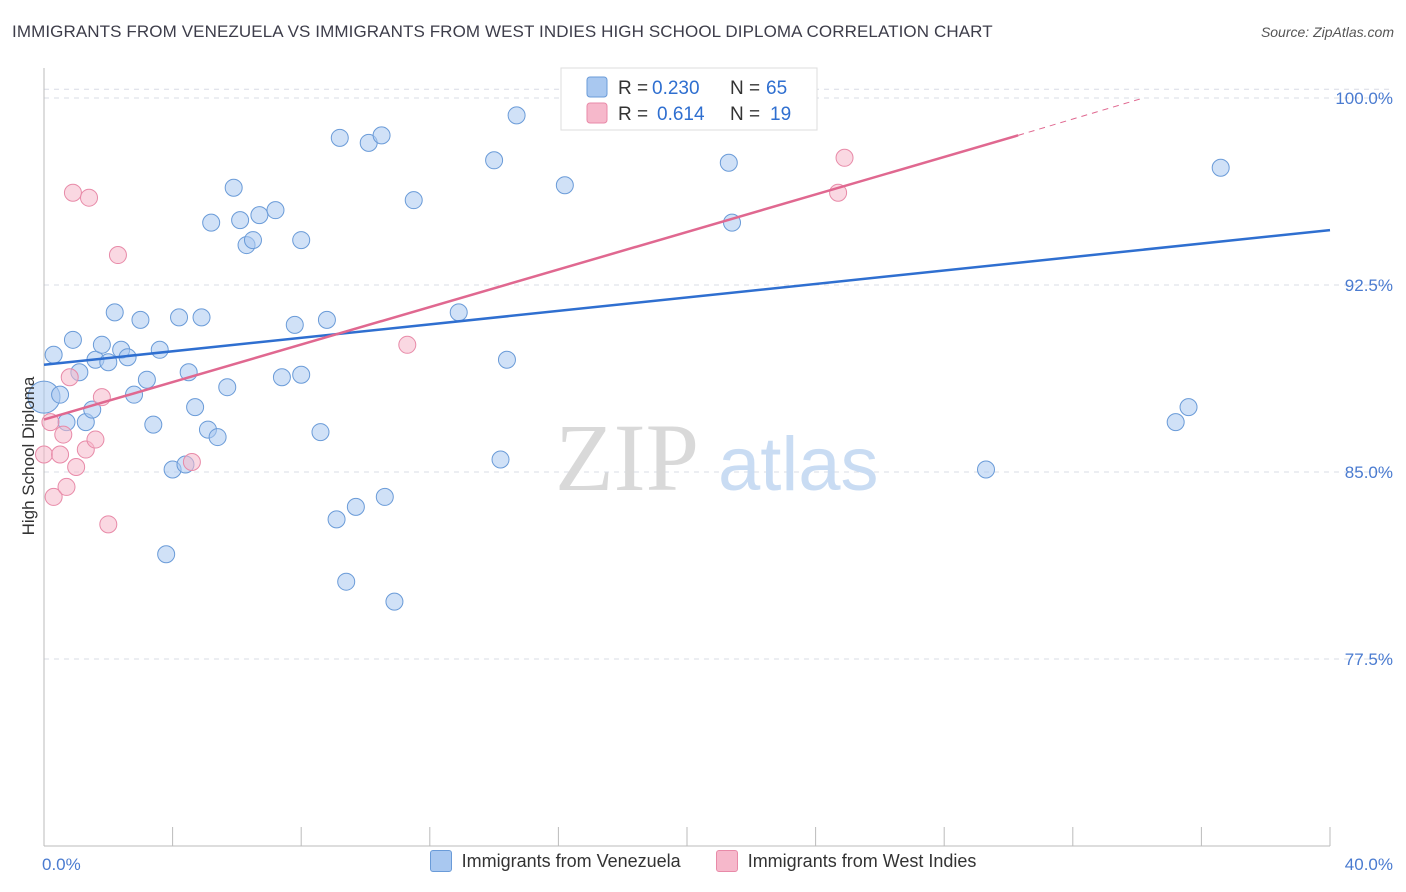 Image resolution: width=1406 pixels, height=892 pixels. I want to click on x-tick-label: 0.0%, so click(61, 864).